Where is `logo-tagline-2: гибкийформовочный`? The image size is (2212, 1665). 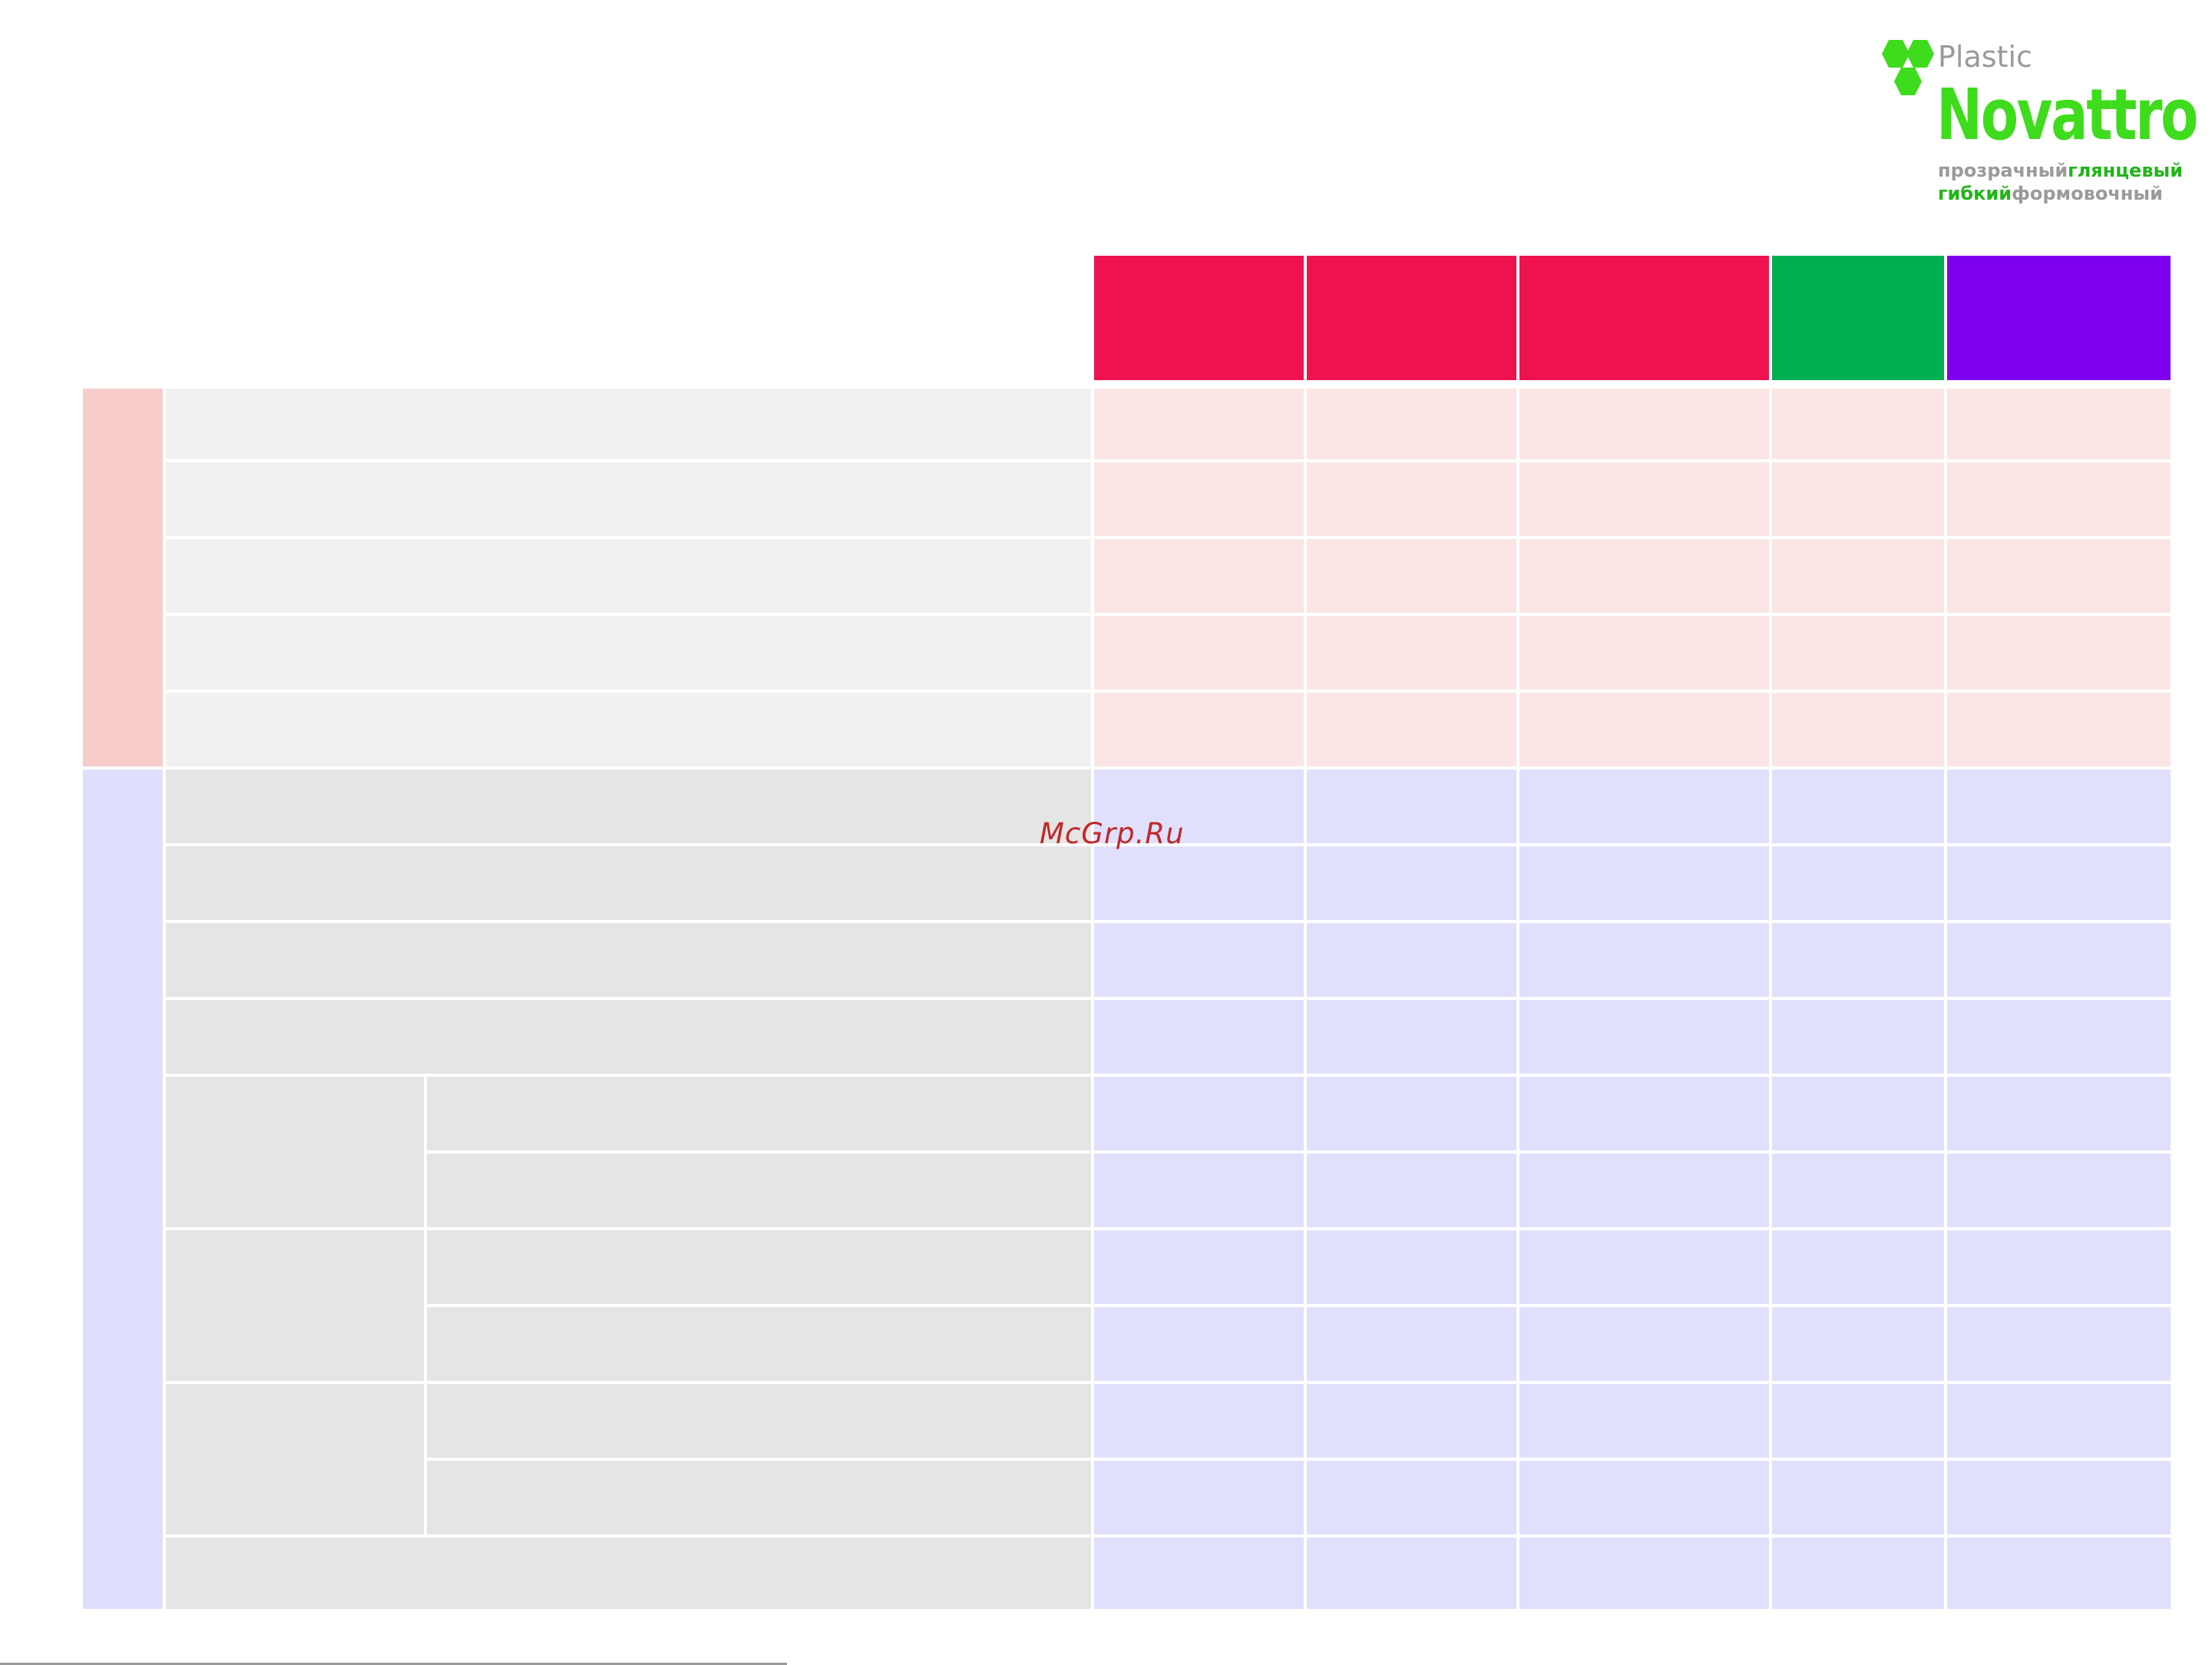
logo-tagline-2: гибкийформовочный is located at coordinates (2051, 194).